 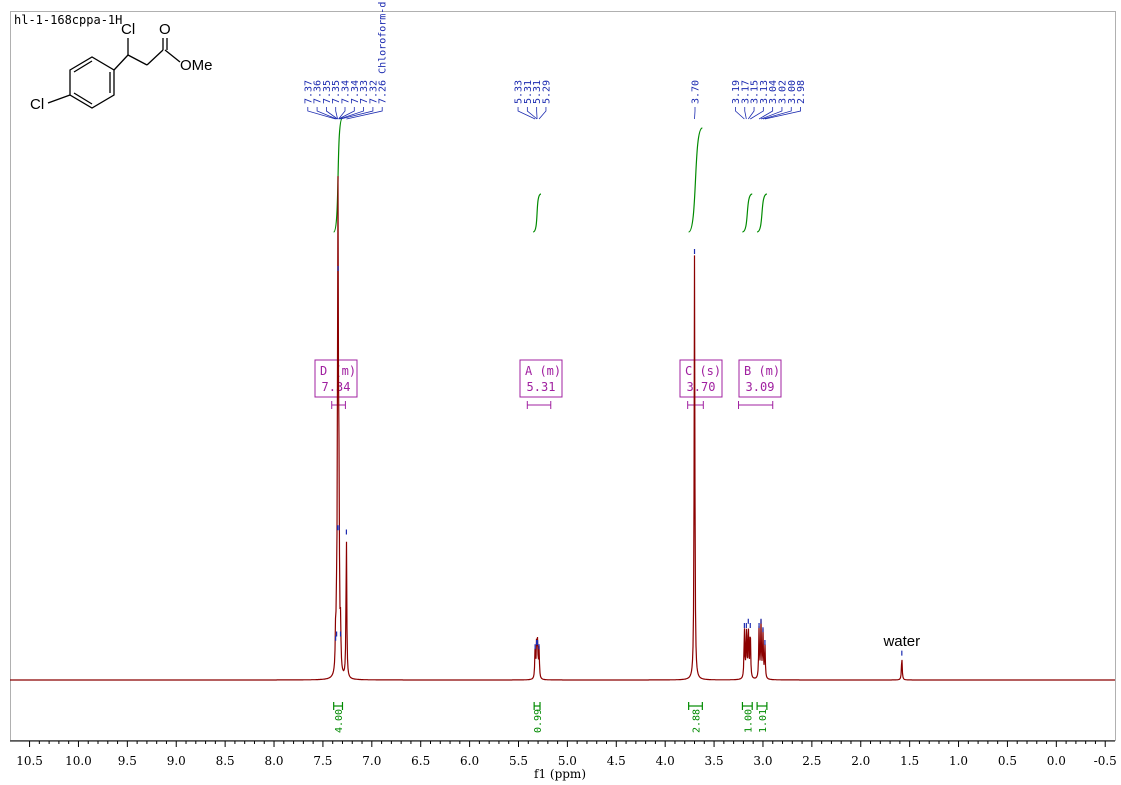 I want to click on chart-title: hl-1-168cppa-1H, so click(x=68, y=20).